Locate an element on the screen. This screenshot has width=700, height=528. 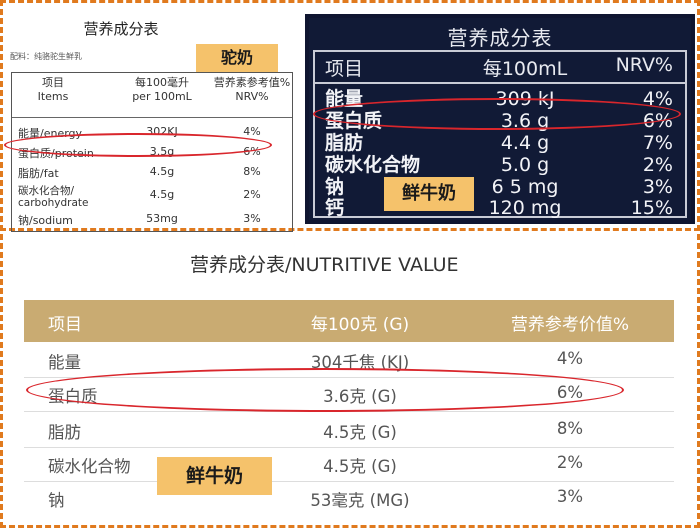
navy-header-separator is located at coordinates (500, 83).